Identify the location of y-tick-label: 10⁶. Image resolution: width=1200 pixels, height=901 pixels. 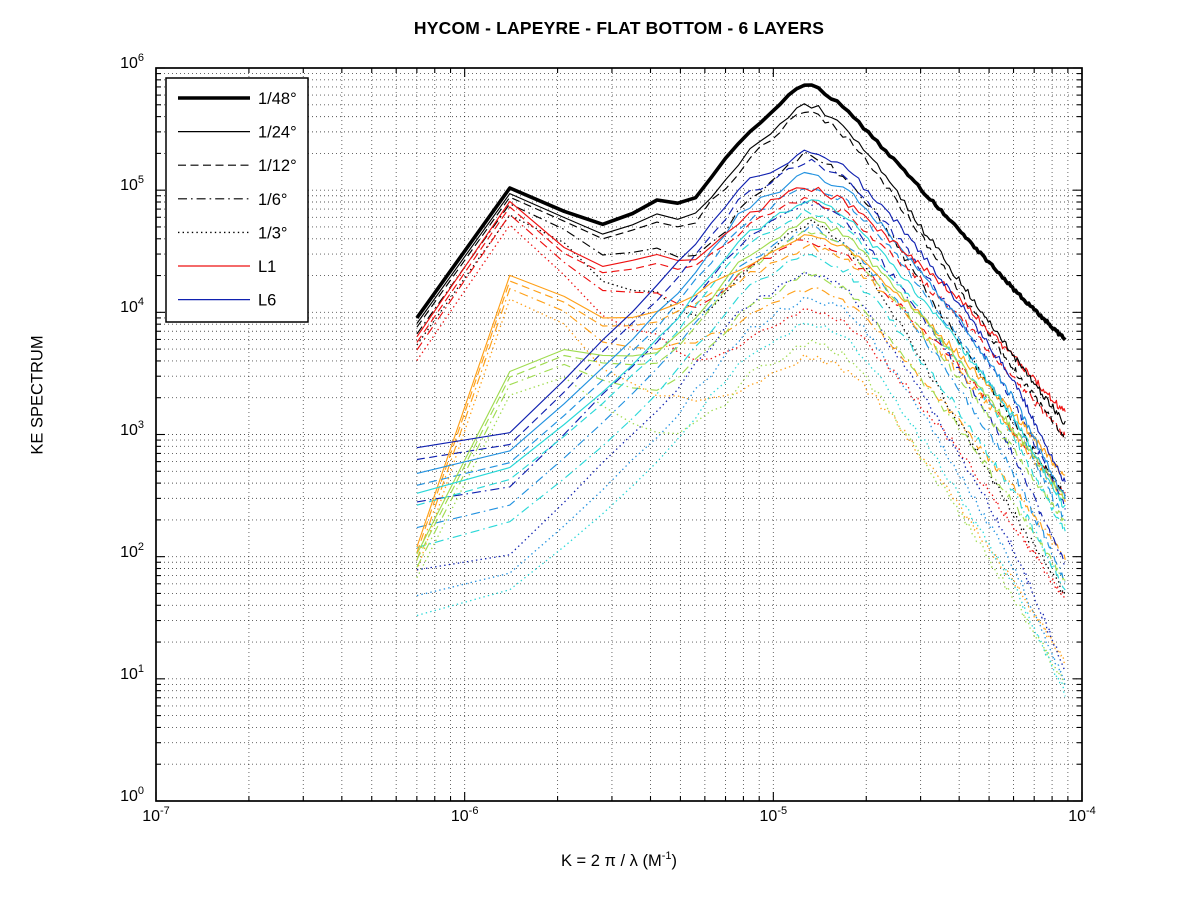
(132, 62).